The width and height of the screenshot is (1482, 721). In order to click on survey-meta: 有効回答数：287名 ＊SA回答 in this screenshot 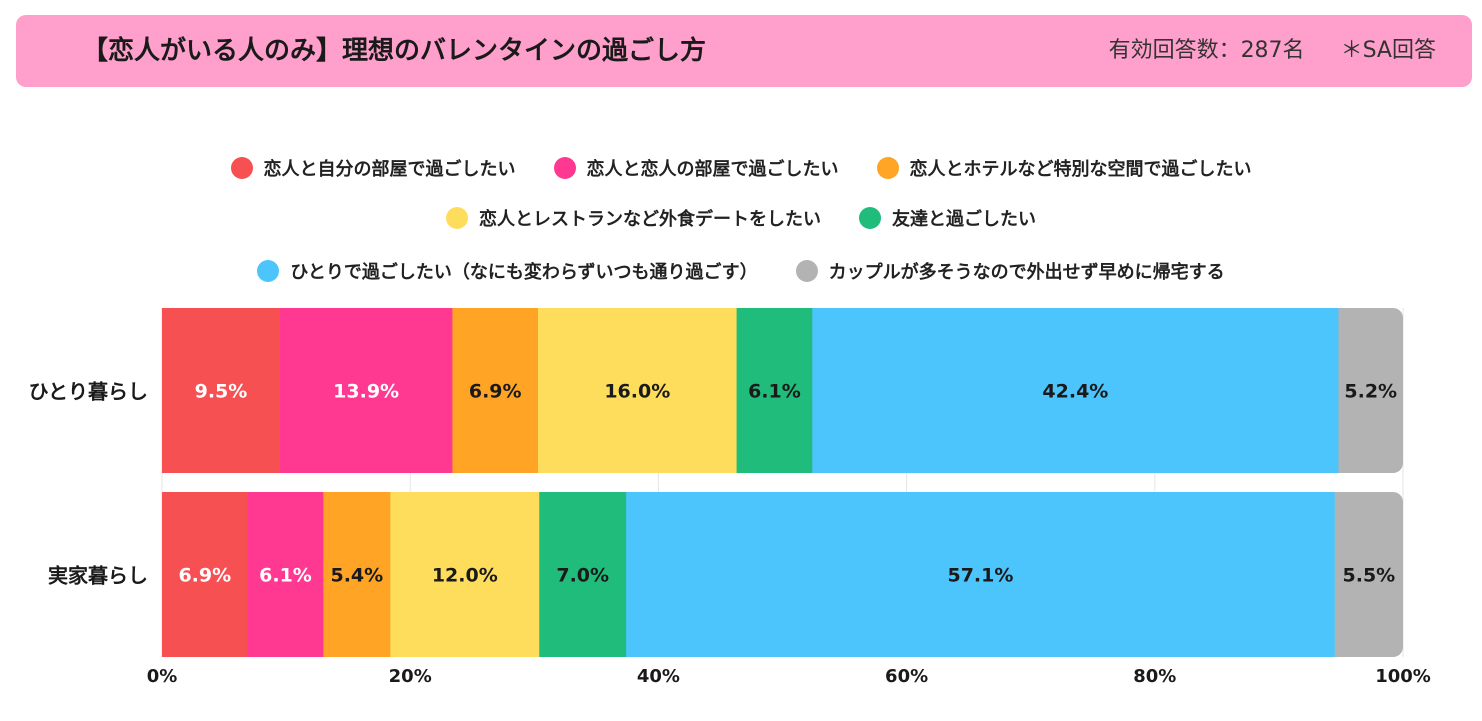, I will do `click(1272, 51)`.